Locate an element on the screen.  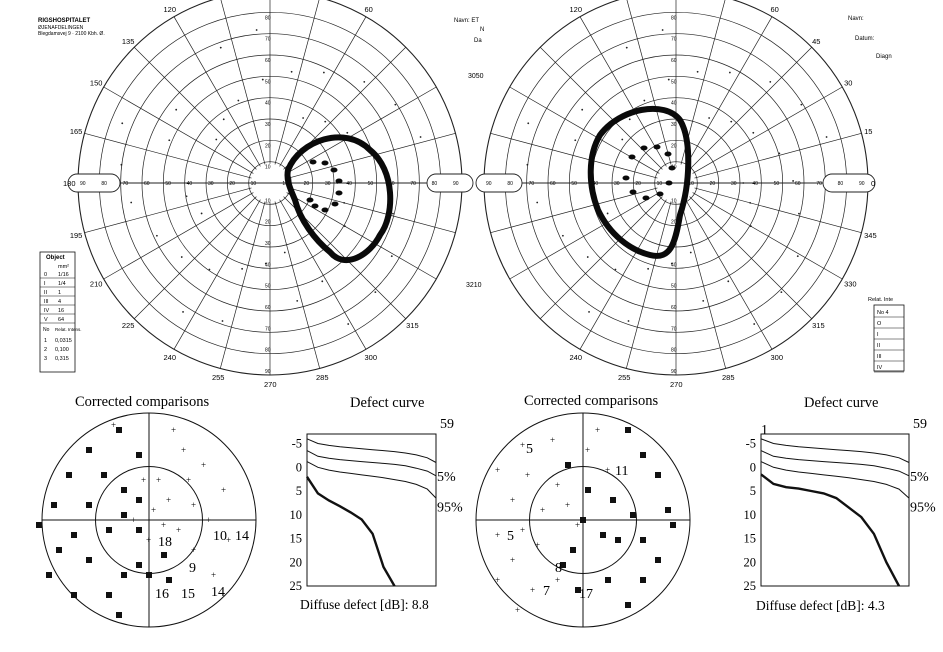
eccentricity-label: 70 is located at coordinates (532, 184).